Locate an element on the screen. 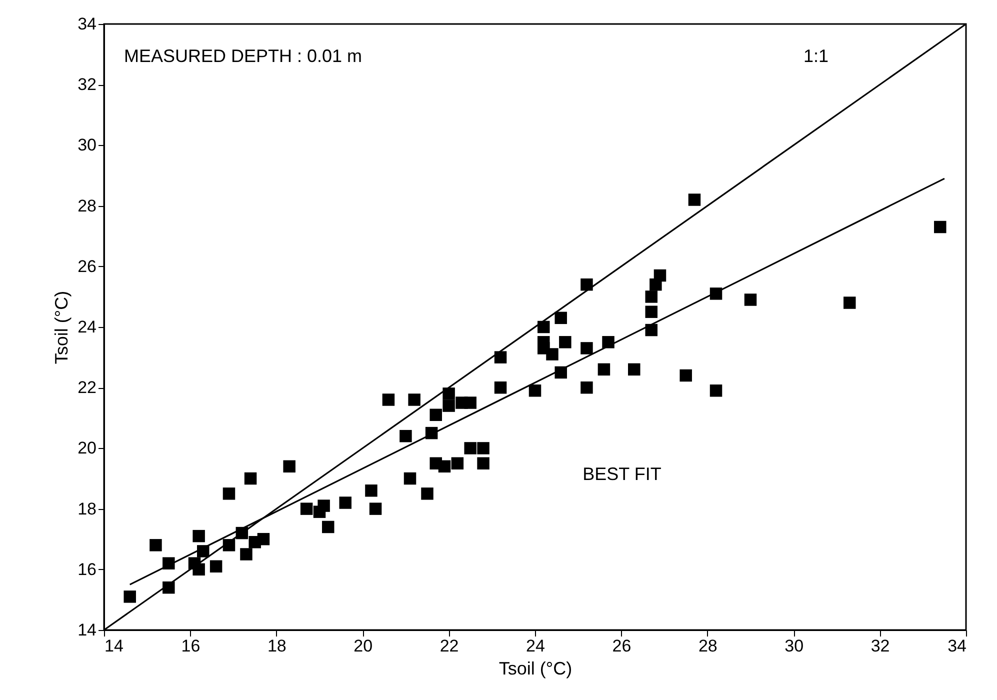 This screenshot has width=997, height=700. y-tick-label: 34 is located at coordinates (87, 24).